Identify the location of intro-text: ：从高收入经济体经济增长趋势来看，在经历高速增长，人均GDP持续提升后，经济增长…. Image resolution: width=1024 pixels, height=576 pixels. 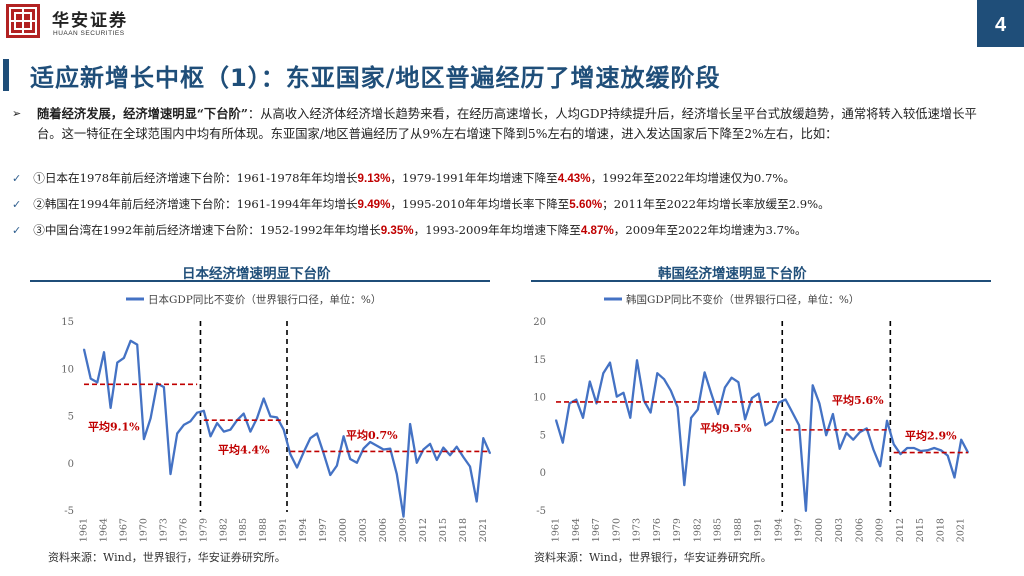
(507, 124).